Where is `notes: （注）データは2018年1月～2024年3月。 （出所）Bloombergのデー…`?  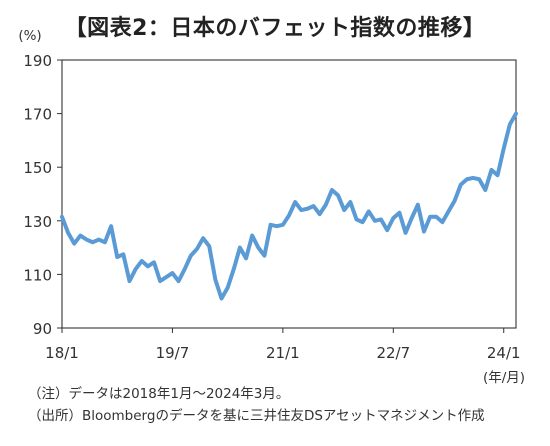
notes: （注）データは2018年1月～2024年3月。 （出所）Bloombergのデー… is located at coordinates (256, 405).